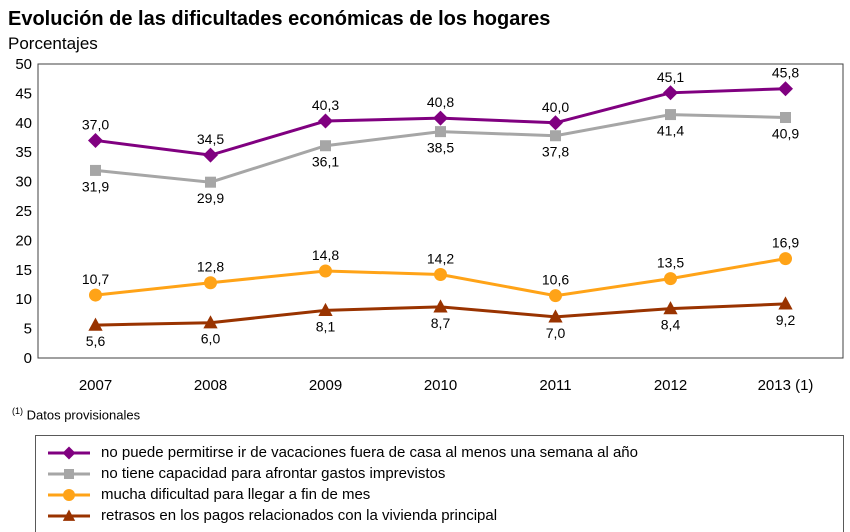 Image resolution: width=850 pixels, height=532 pixels. What do you see at coordinates (96, 341) in the screenshot?
I see `data-label: 5,6` at bounding box center [96, 341].